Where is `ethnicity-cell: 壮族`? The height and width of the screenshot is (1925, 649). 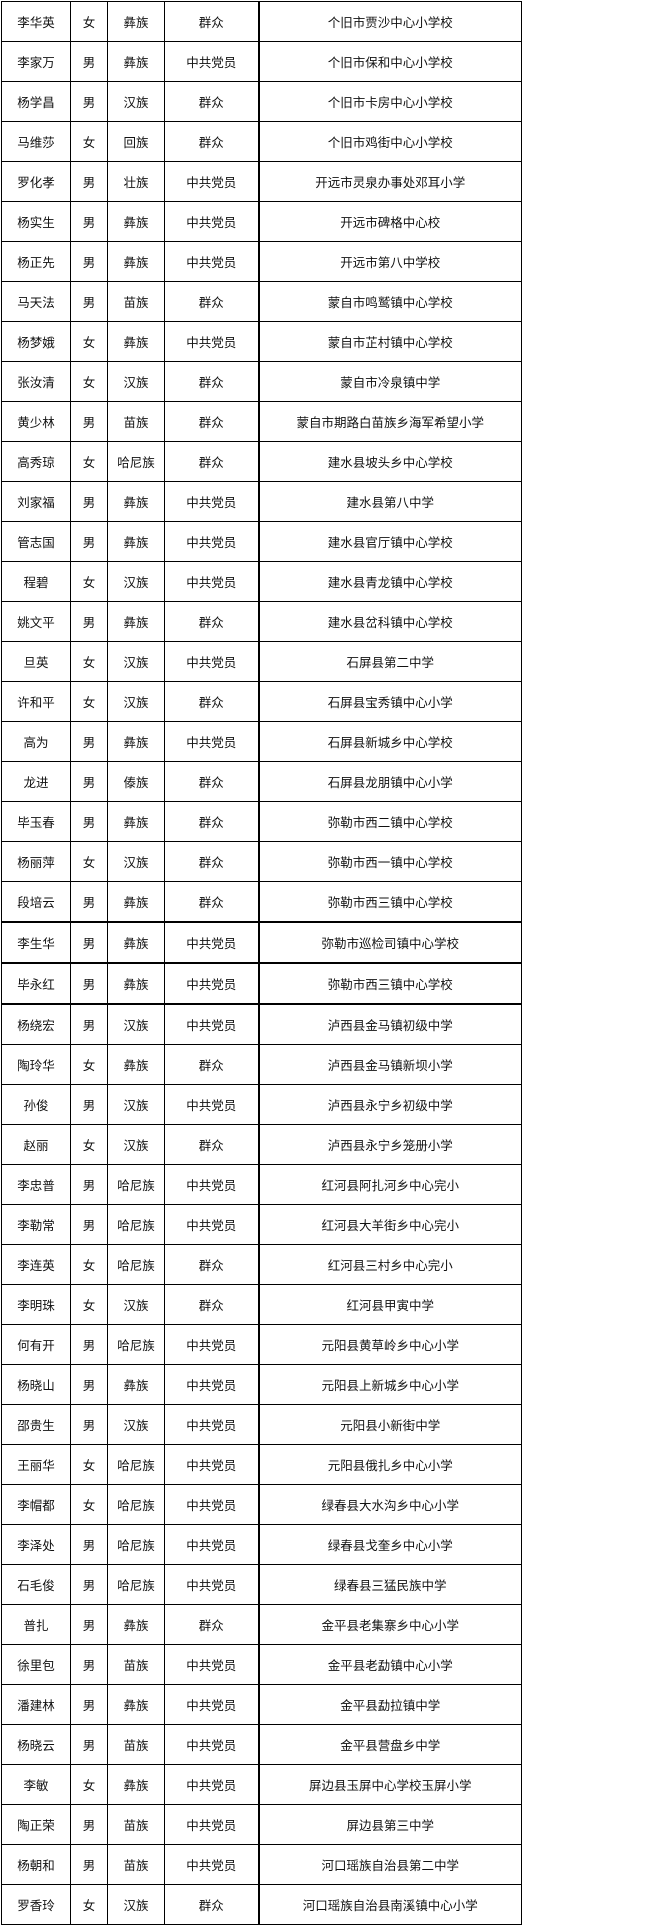
ethnicity-cell: 壮族 is located at coordinates (136, 181).